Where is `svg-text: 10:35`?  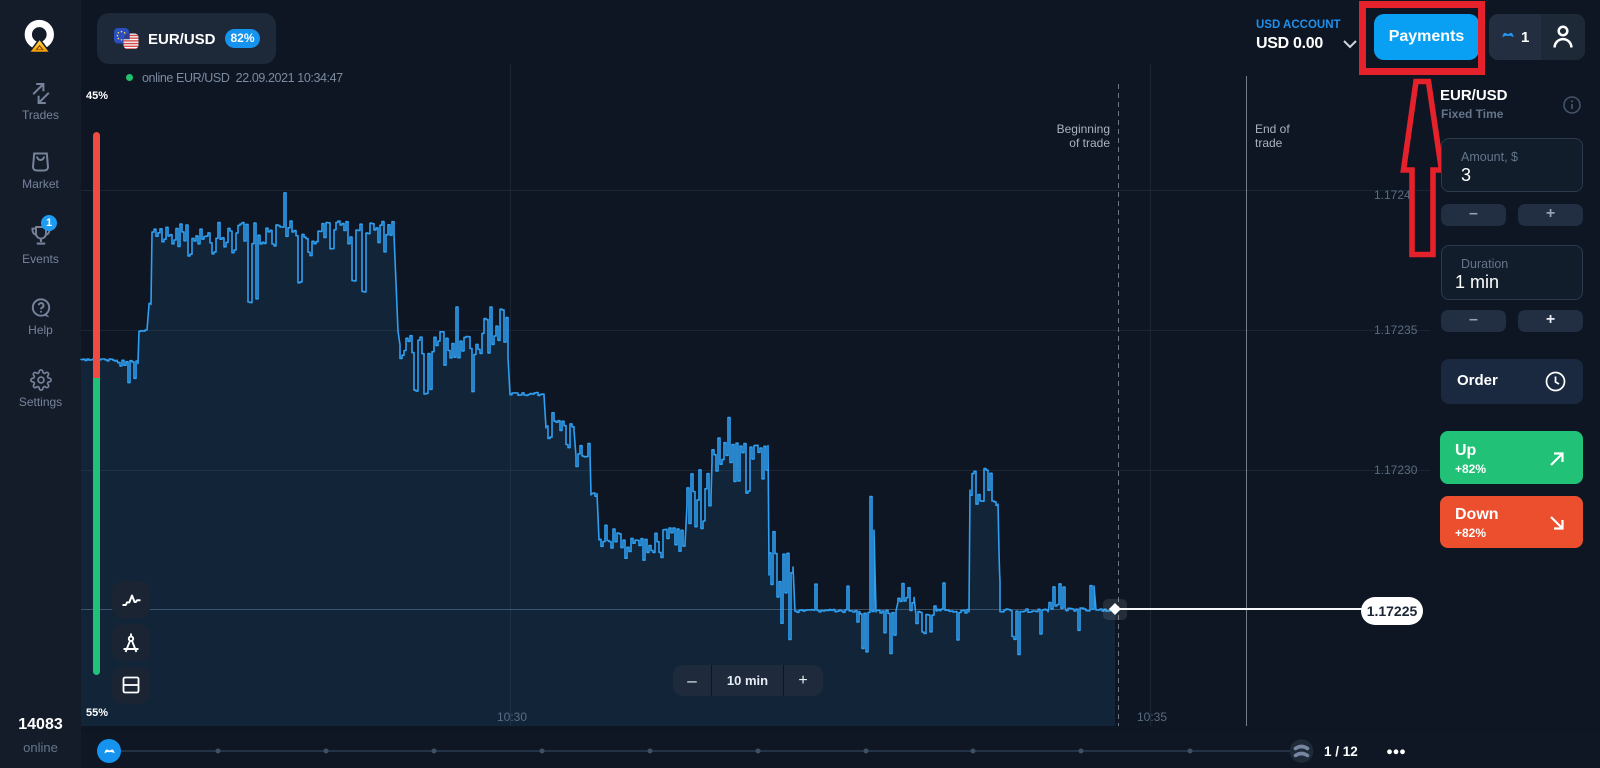 svg-text: 10:35 is located at coordinates (1152, 717).